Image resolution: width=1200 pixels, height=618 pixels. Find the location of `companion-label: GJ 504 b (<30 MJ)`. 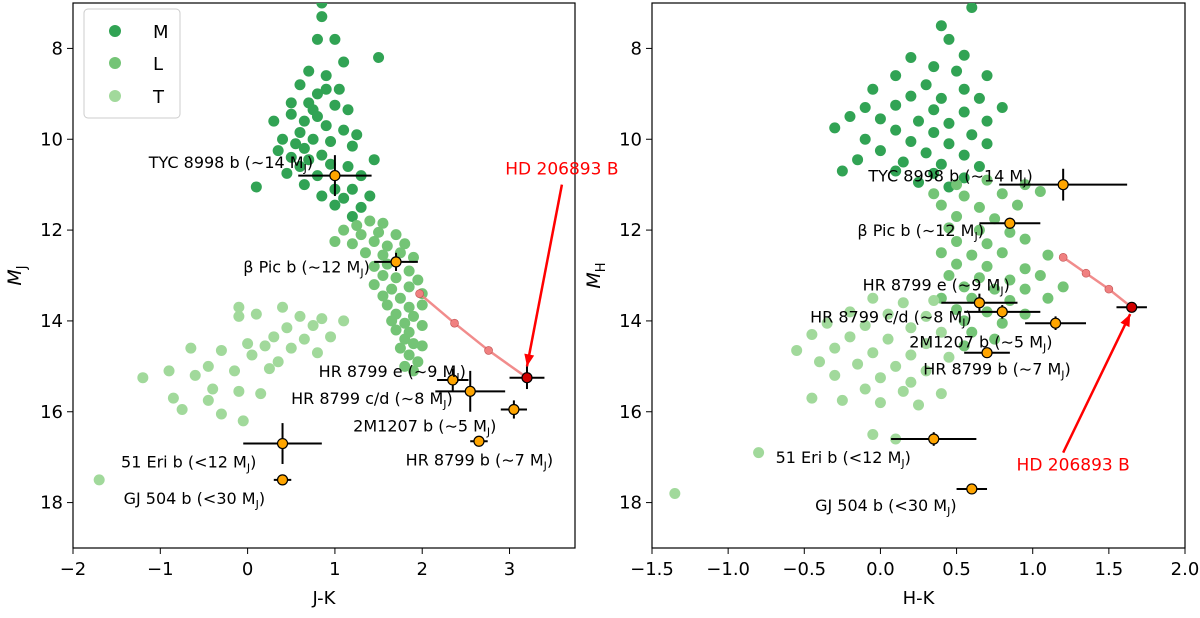

companion-label: GJ 504 b (<30 MJ) is located at coordinates (885, 507).